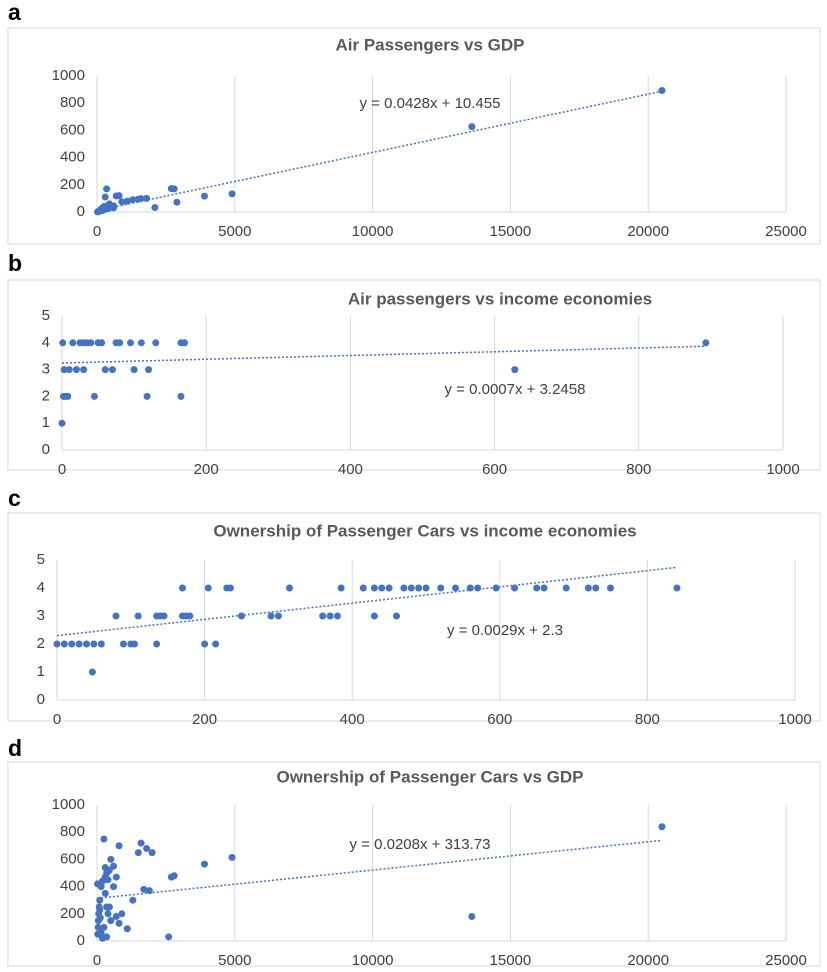  What do you see at coordinates (638, 469) in the screenshot?
I see `x-tick-label: 800` at bounding box center [638, 469].